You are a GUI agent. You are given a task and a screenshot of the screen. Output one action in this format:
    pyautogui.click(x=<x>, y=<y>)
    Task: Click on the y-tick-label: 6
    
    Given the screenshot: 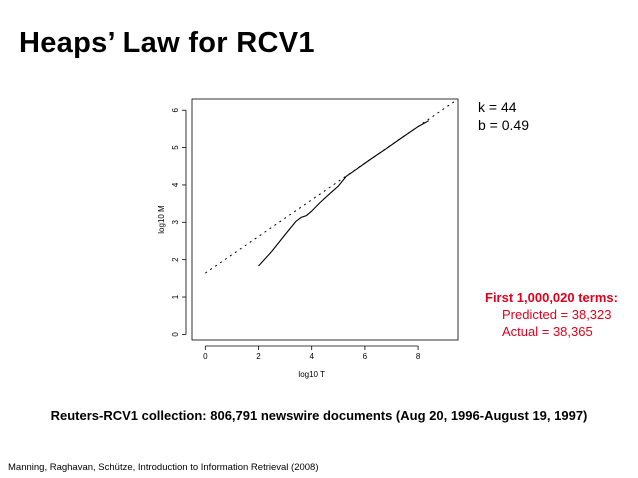 What is the action you would take?
    pyautogui.click(x=175, y=109)
    